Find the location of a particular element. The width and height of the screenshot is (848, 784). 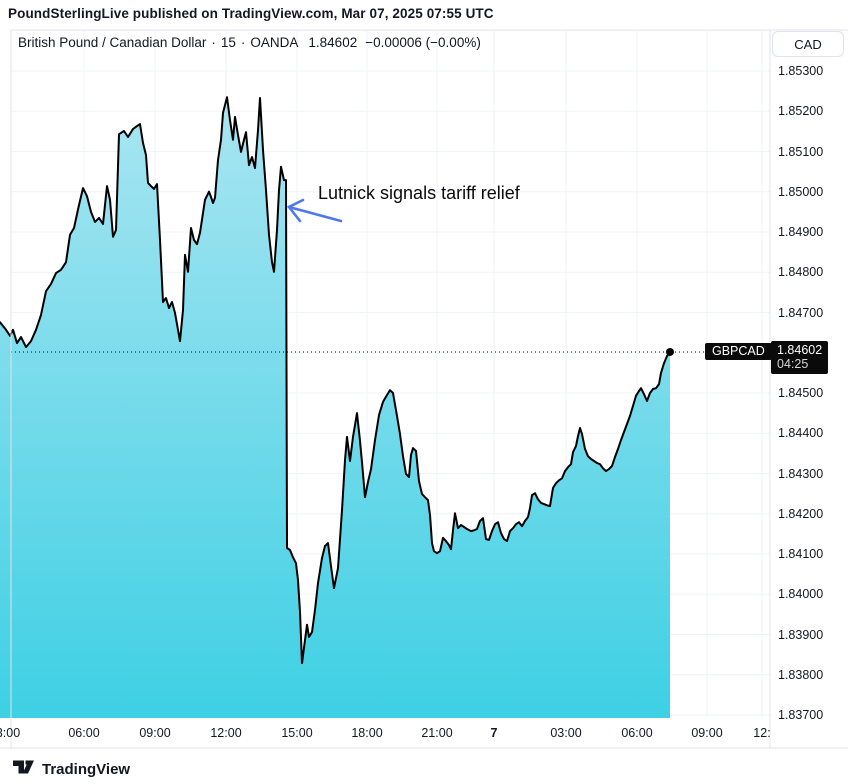

tradingview-brand-text: TradingView is located at coordinates (86, 769).